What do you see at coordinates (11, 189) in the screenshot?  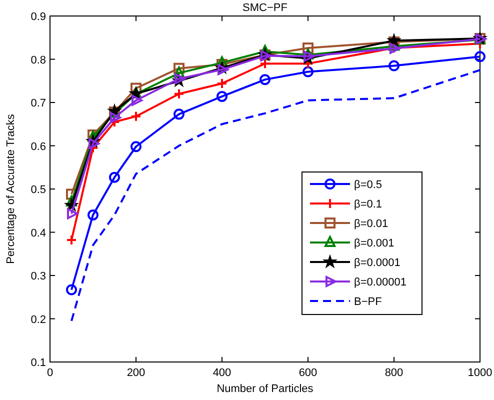 I see `y-axis-title: Percentage of Accurate Tracks` at bounding box center [11, 189].